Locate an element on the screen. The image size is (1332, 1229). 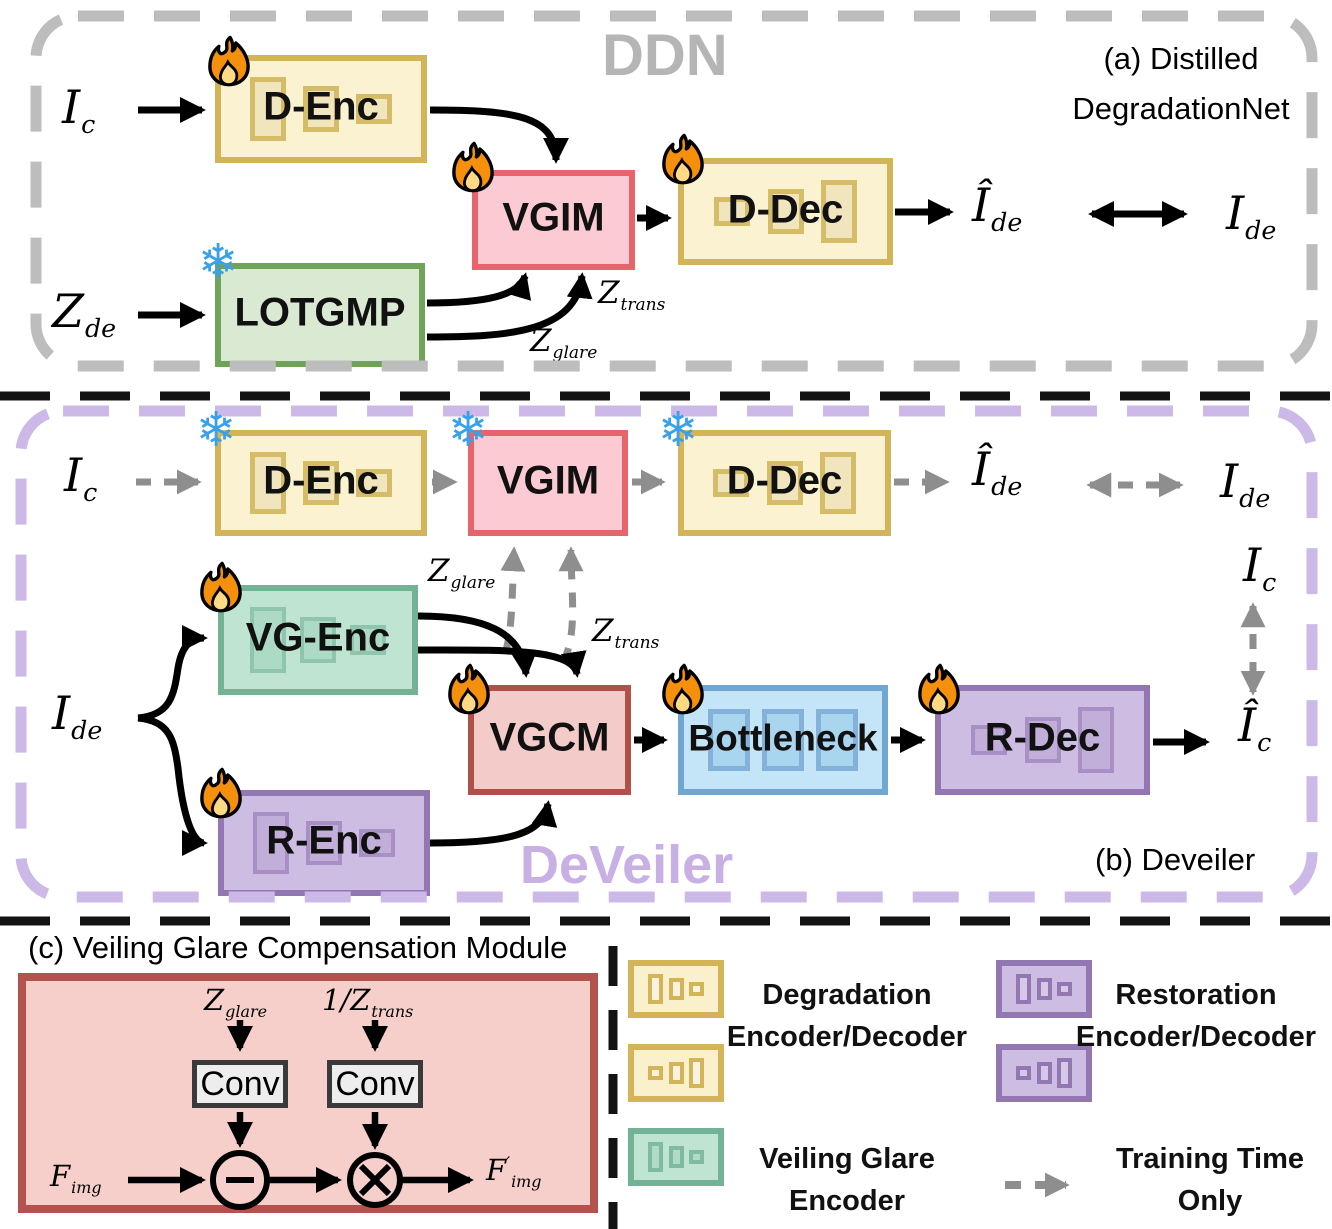
legend-training-line1: Training Time is located at coordinates (1209, 1159).